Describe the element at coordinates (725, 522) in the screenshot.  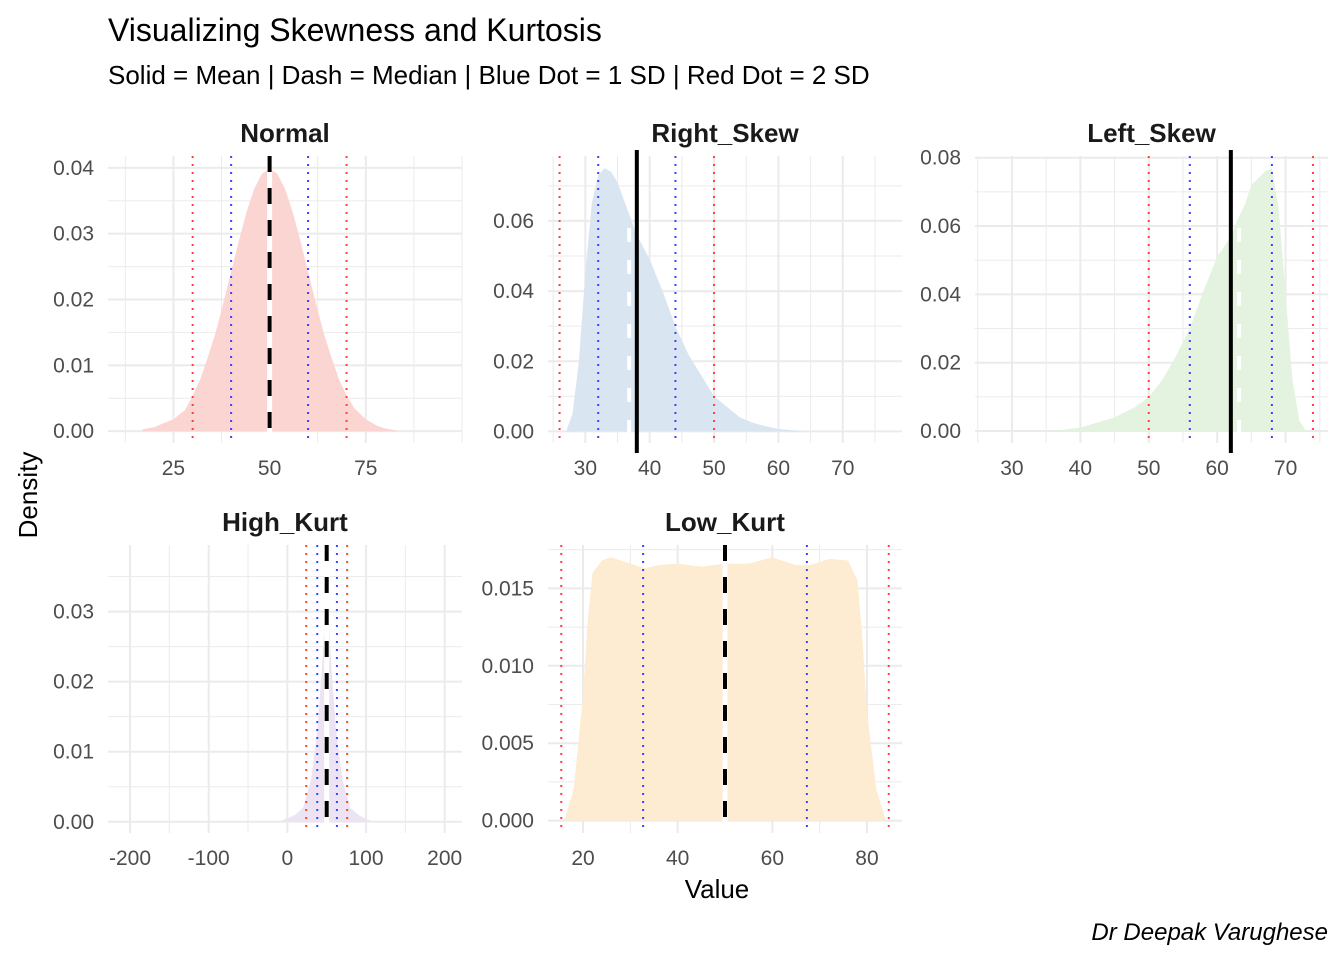
I see `panel-title: Low_Kurt` at that location.